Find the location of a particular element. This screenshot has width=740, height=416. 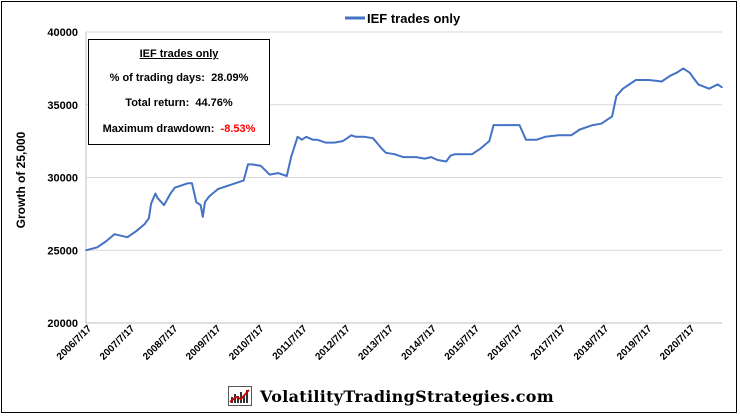

y-tick-labels: 20000 25000 30000 35000 40000 is located at coordinates (62, 178).